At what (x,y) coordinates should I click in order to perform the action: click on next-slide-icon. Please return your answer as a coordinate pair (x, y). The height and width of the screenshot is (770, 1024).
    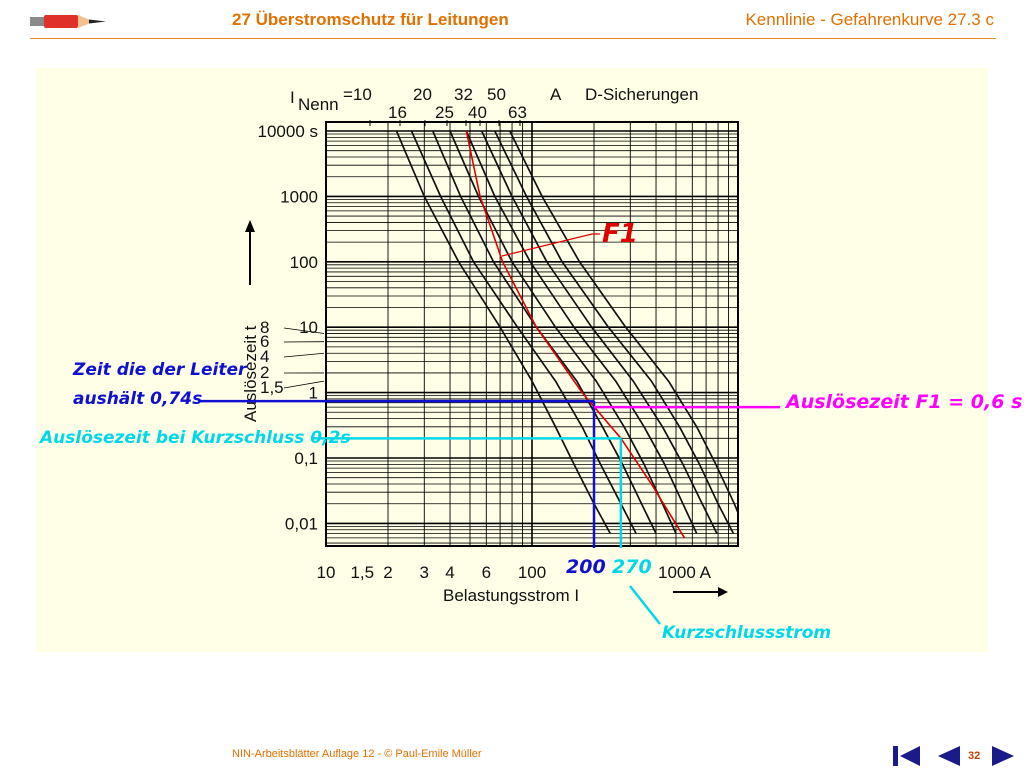
    Looking at the image, I should click on (1003, 756).